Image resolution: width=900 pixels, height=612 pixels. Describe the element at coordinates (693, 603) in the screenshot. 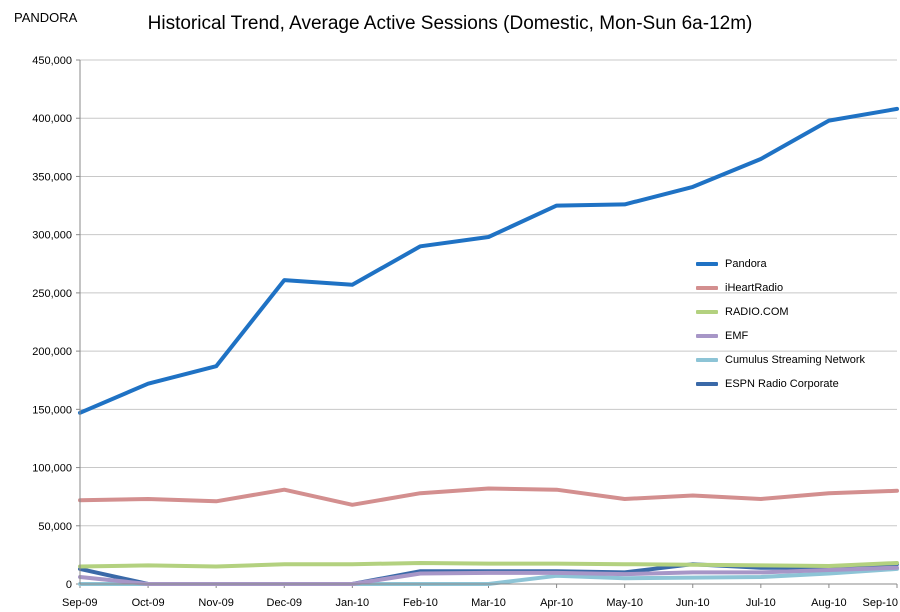

I see `x-tick-label: Jun-10` at that location.